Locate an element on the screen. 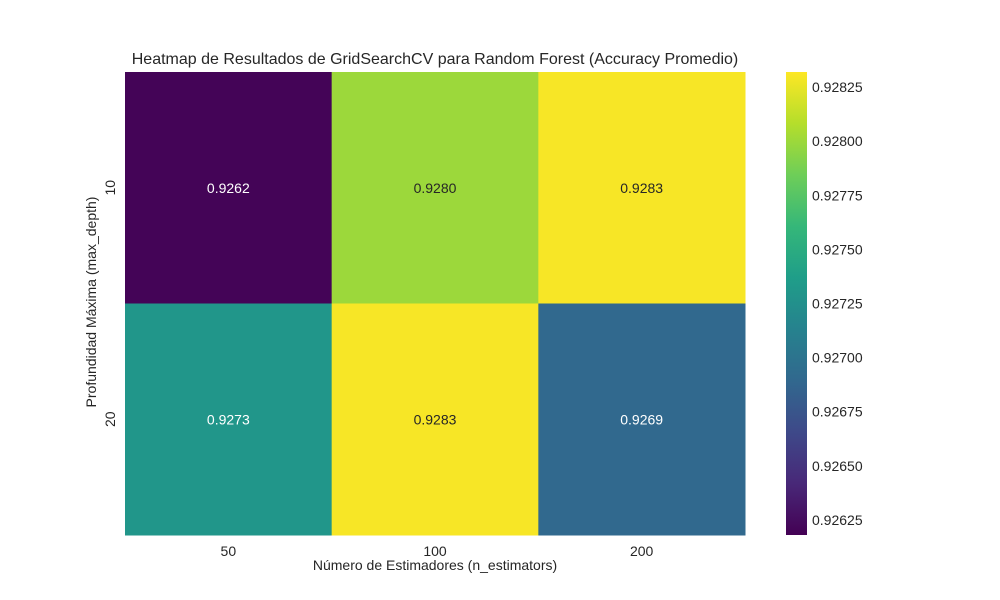 This screenshot has height=600, width=1000. cell-value-label: 0.9280 is located at coordinates (435, 188).